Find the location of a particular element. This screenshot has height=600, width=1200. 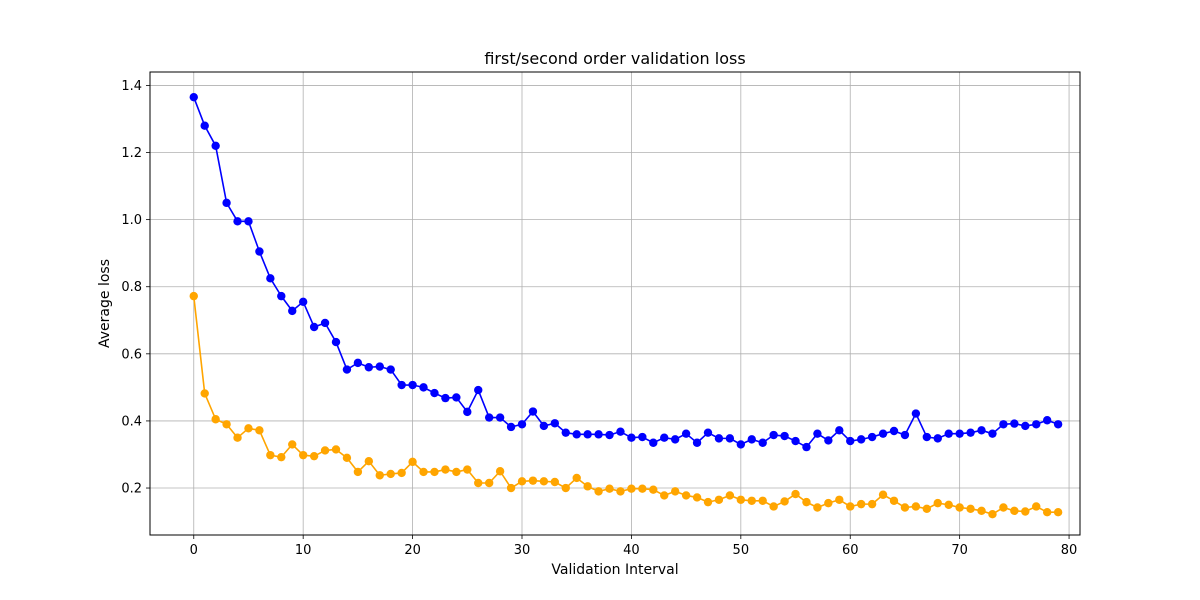

x-tick-label: 30 is located at coordinates (522, 550).